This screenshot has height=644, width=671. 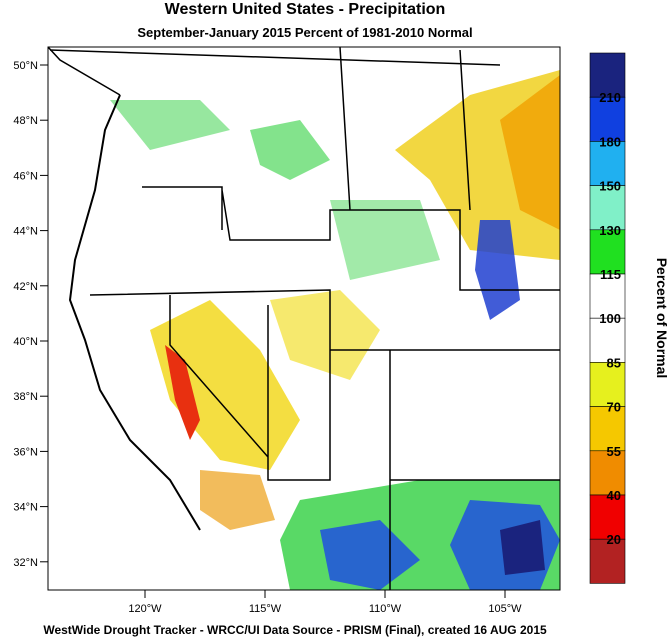 What do you see at coordinates (325, 602) in the screenshot?
I see `longitude-axis: 120°W 115°W 110°W 105°W` at bounding box center [325, 602].